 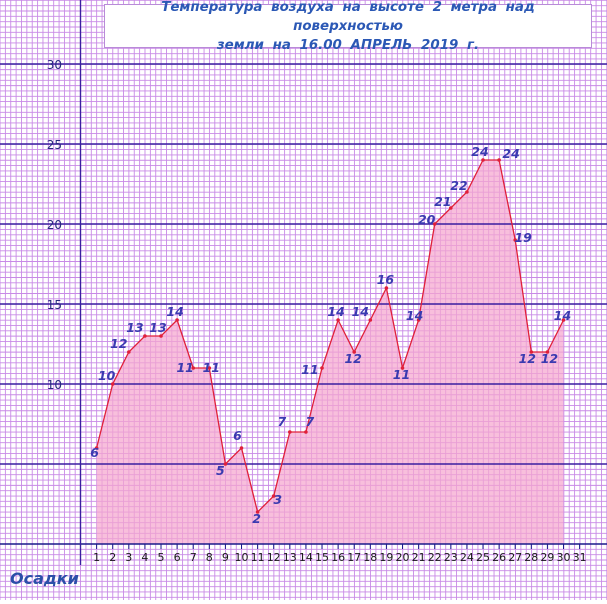 What do you see at coordinates (322, 557) in the screenshot?
I see `x-tick-label: 15` at bounding box center [322, 557].